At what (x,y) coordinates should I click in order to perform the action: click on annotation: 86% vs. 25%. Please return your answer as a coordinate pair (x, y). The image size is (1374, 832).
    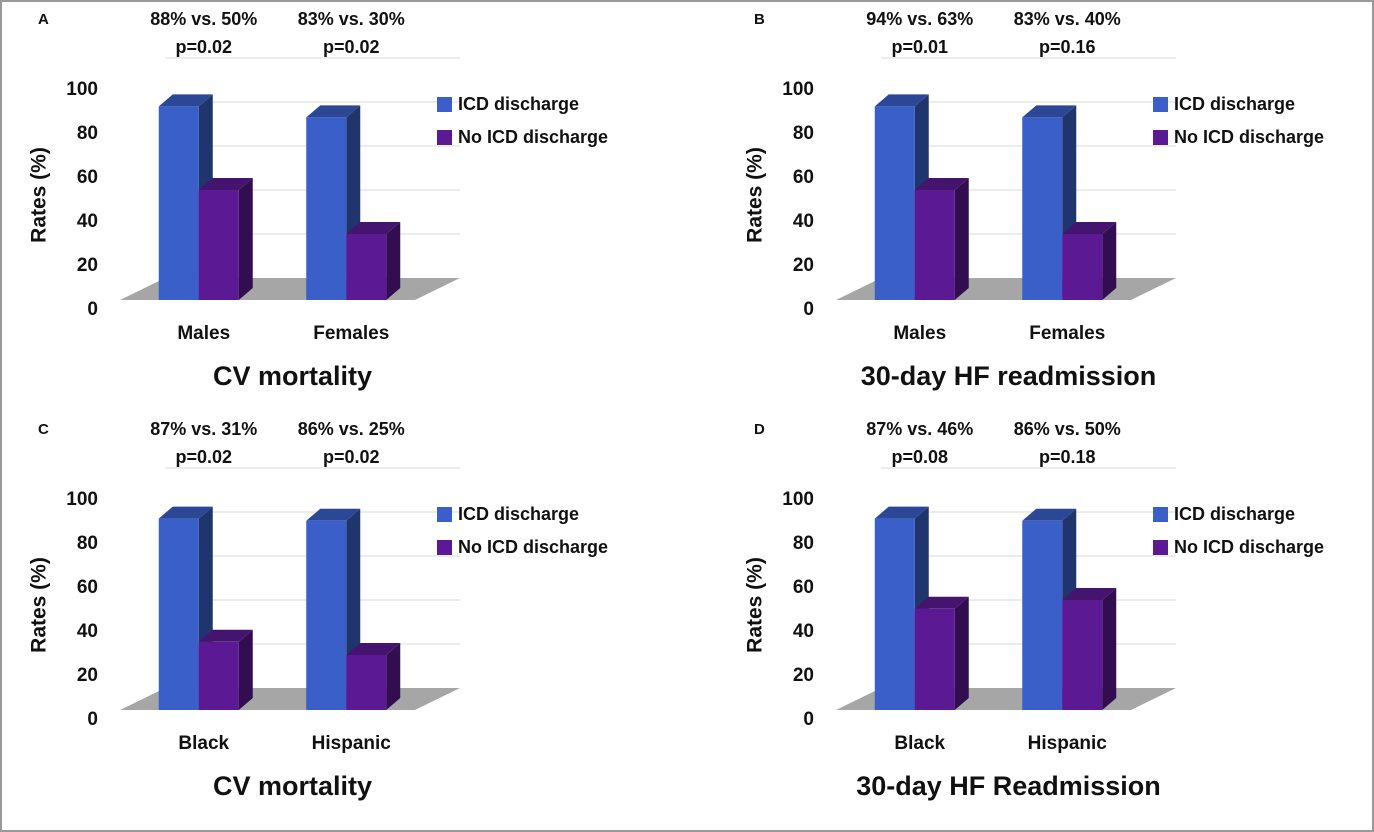
    Looking at the image, I should click on (351, 429).